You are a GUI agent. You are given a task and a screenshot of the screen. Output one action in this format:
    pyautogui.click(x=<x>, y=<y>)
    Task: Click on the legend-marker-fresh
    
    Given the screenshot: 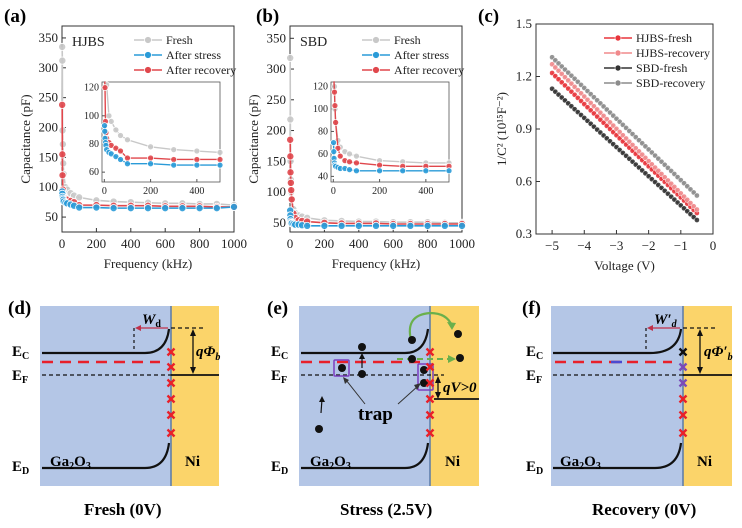 What is the action you would take?
    pyautogui.click(x=376, y=40)
    